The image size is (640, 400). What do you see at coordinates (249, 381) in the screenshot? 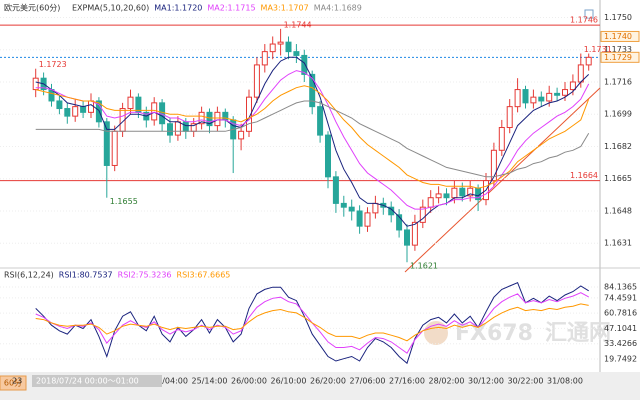
I see `x-tick-label: 26/00:00` at bounding box center [249, 381].